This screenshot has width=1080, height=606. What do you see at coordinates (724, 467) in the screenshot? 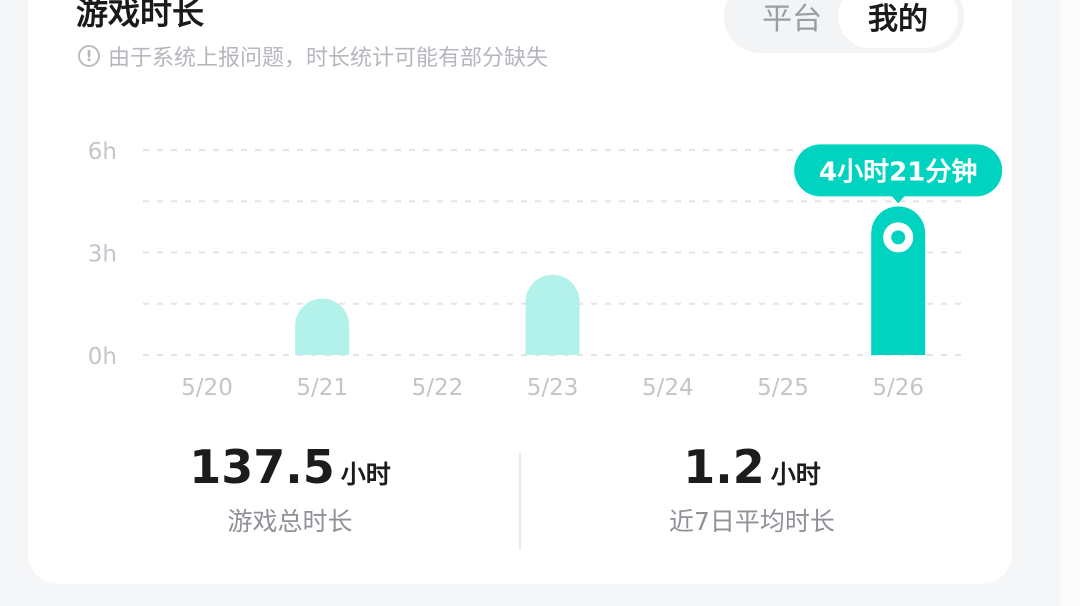
I see `stat-average-value: 1.2` at bounding box center [724, 467].